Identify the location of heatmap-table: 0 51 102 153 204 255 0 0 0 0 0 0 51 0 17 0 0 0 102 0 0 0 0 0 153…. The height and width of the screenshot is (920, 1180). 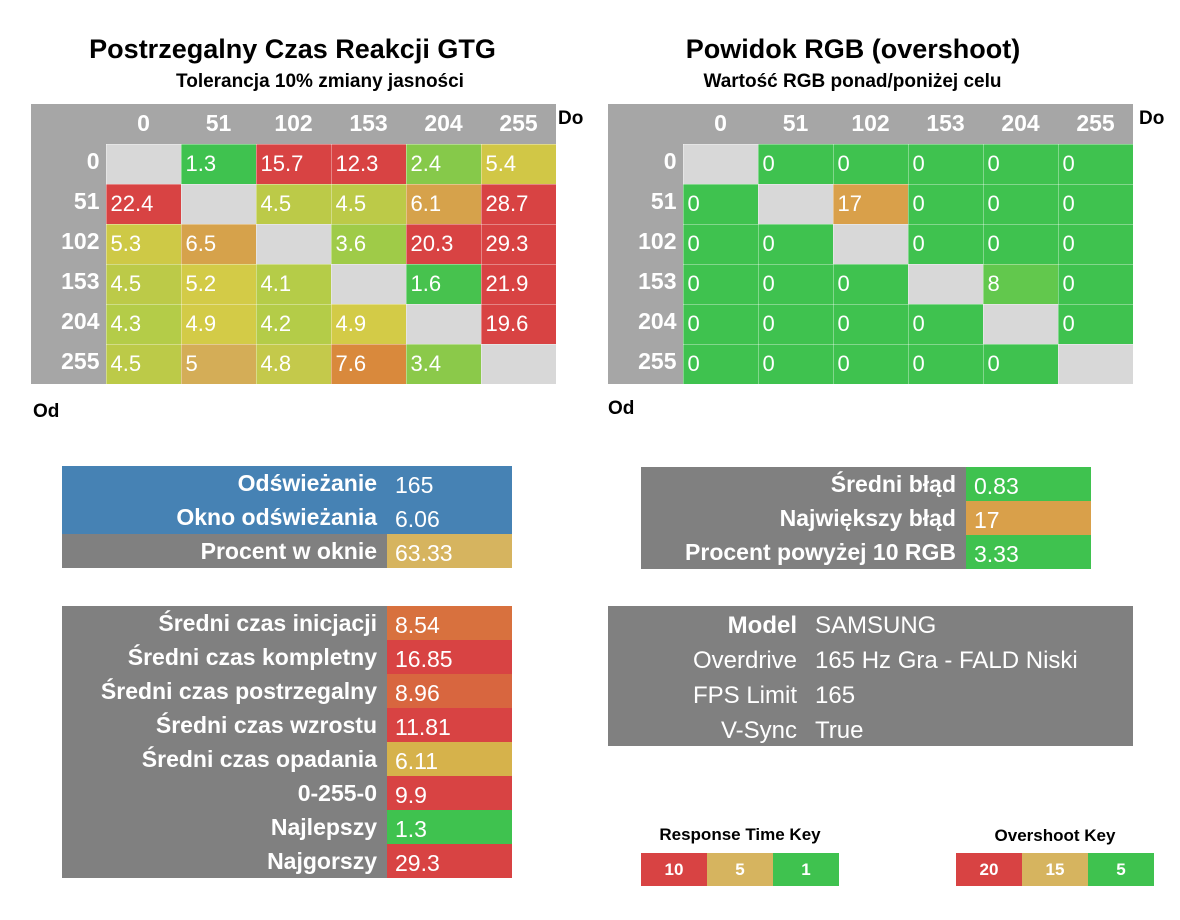
(871, 244).